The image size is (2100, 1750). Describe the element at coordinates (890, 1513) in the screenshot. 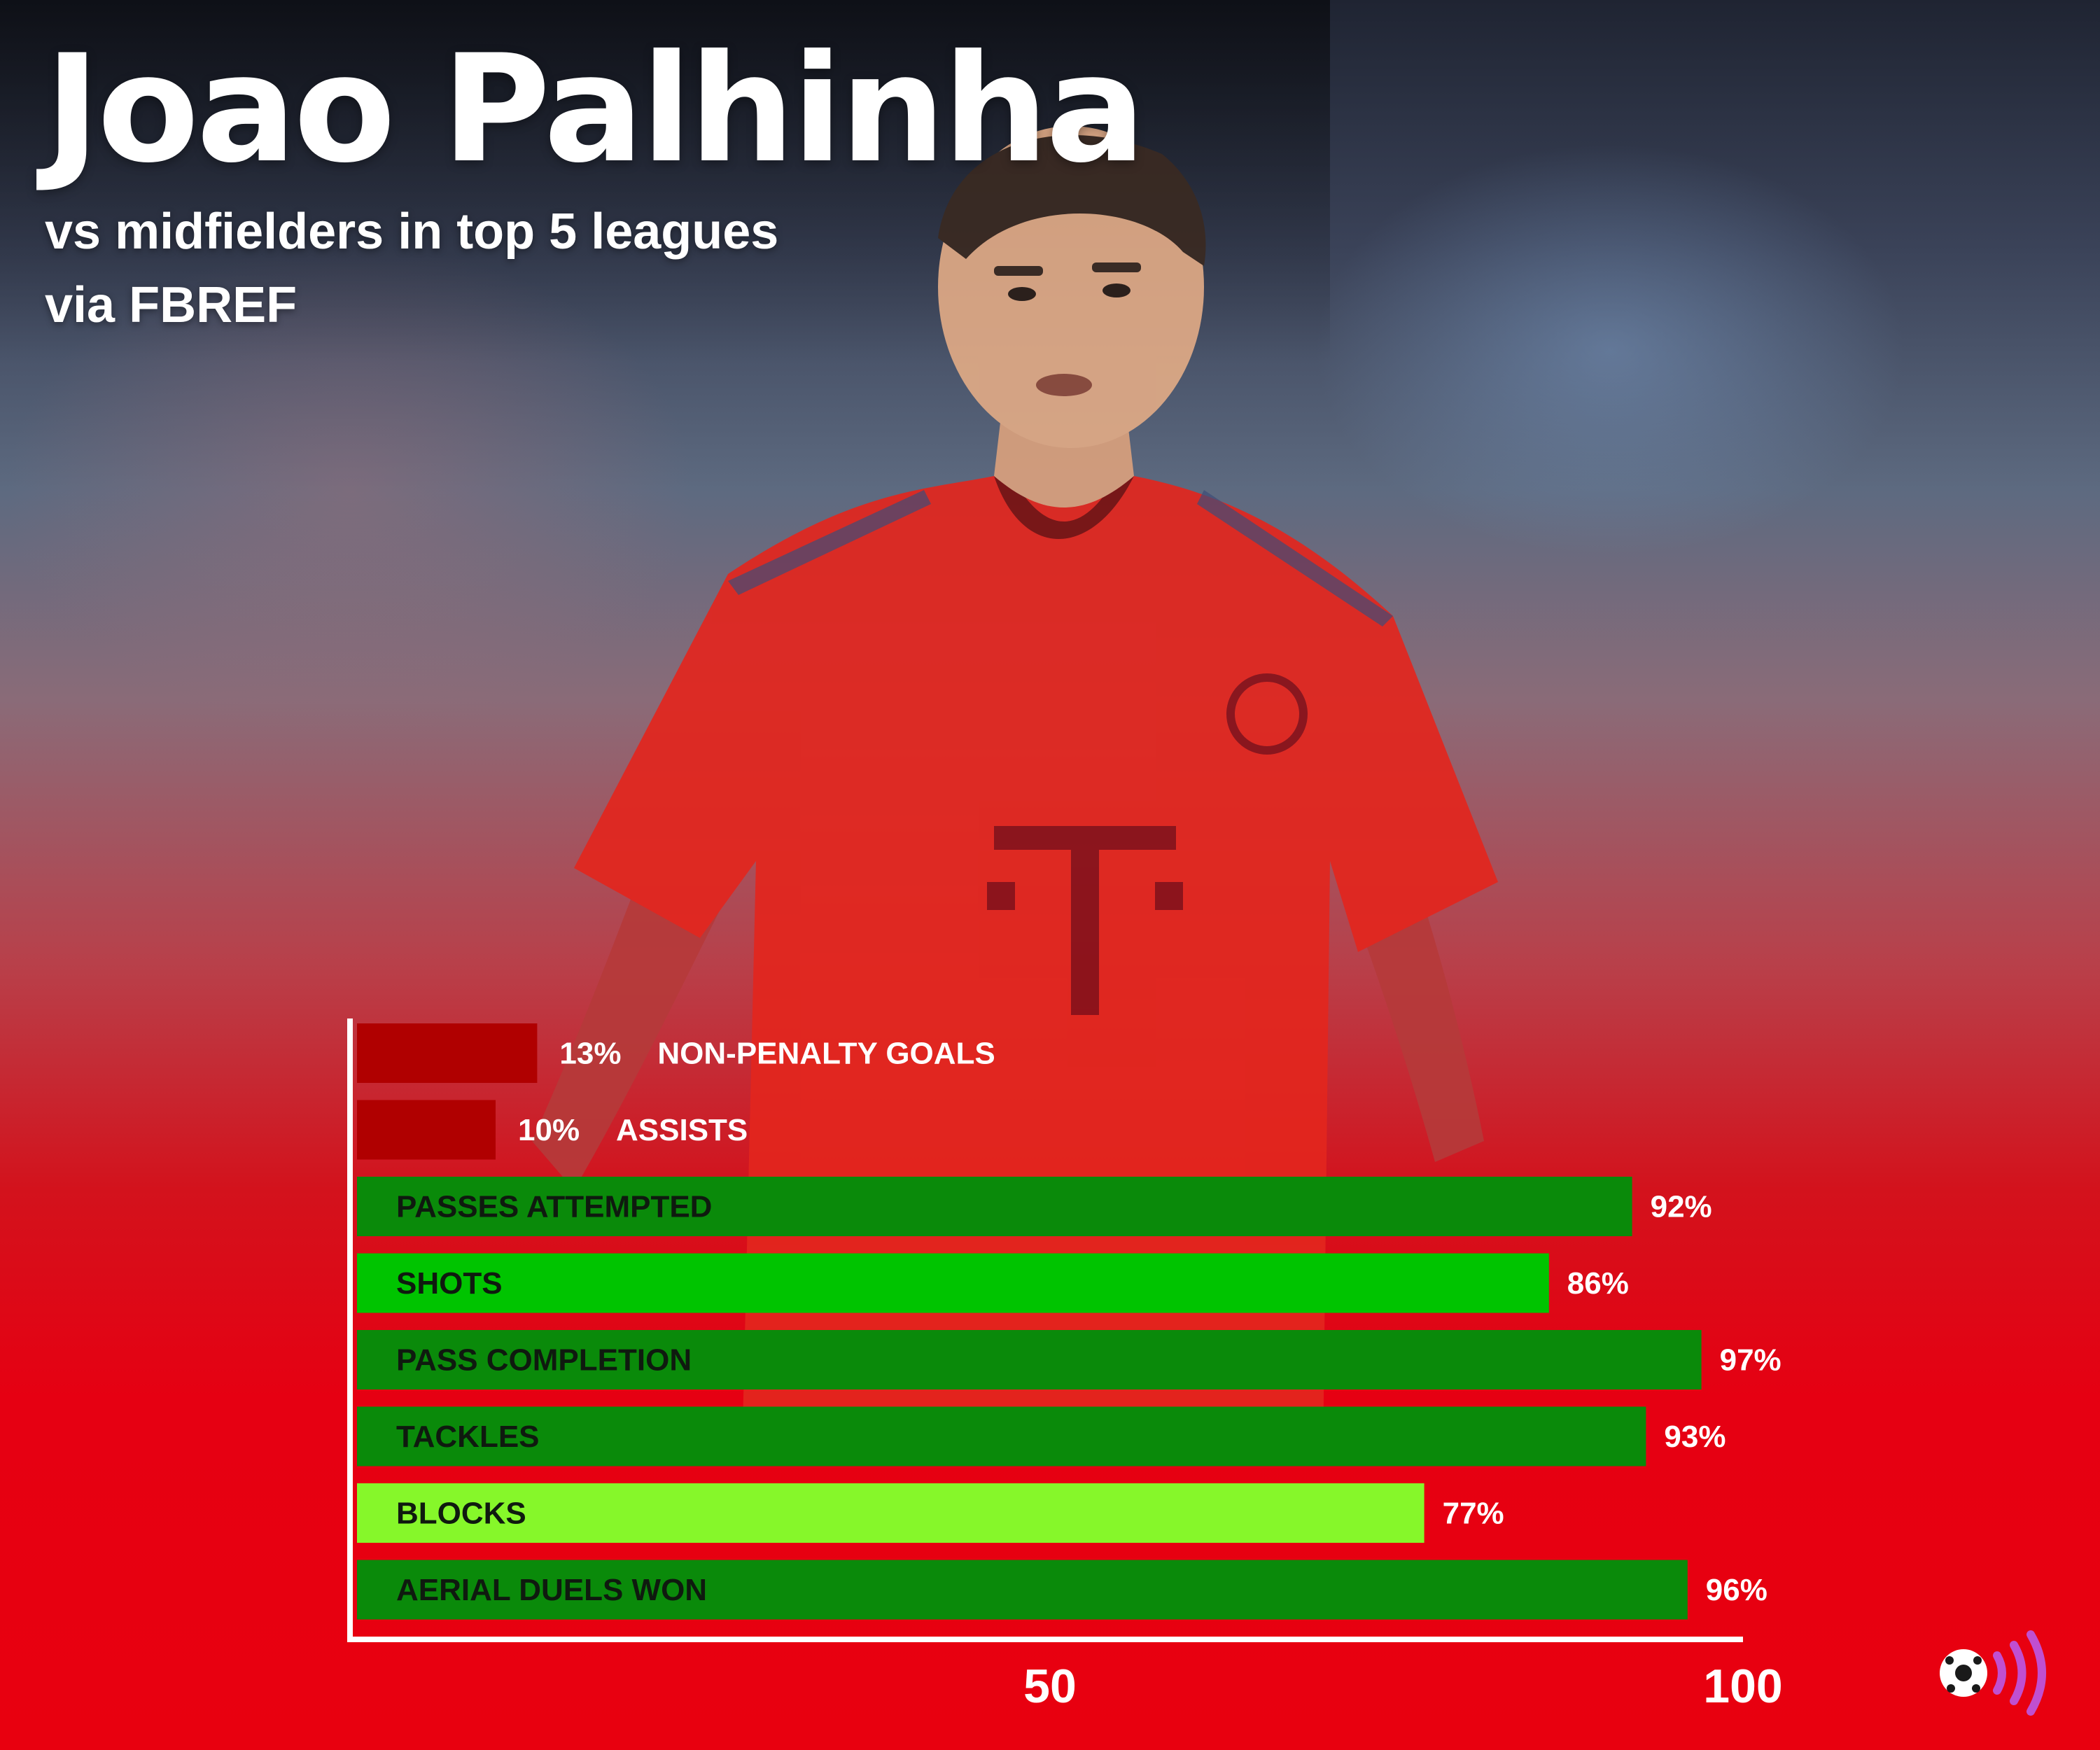

I see `bar-blocks` at that location.